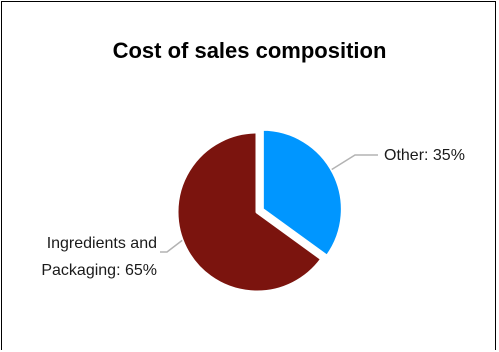 Image resolution: width=499 pixels, height=352 pixels. I want to click on leader-line-other, so click(355, 162).